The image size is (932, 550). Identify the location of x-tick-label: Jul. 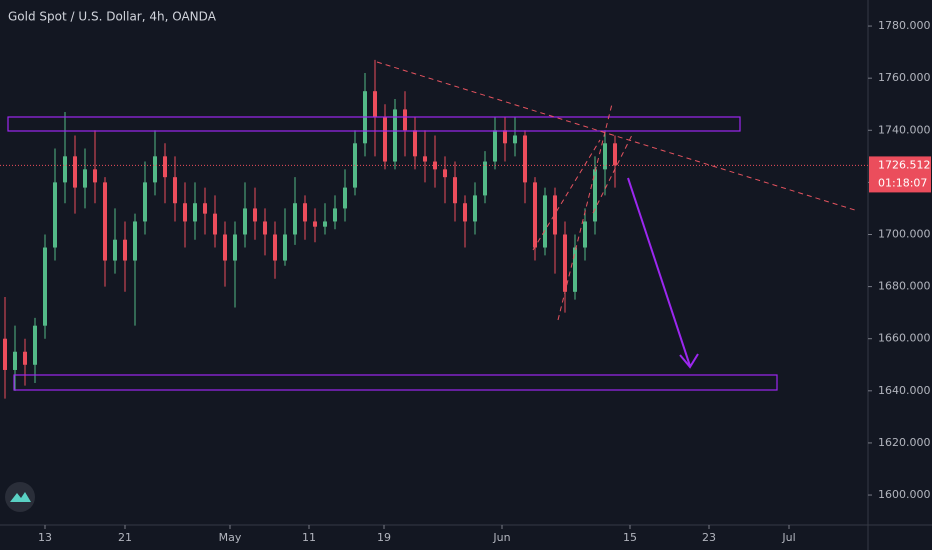
(788, 537).